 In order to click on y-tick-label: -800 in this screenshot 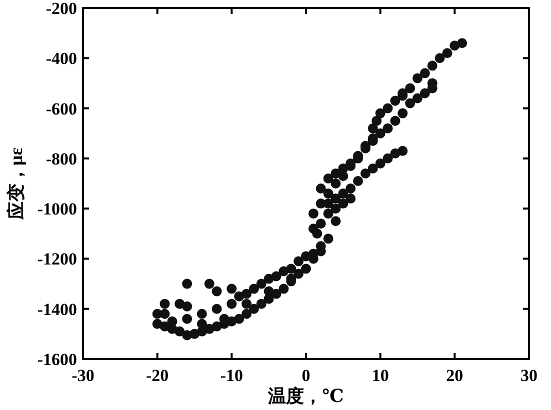, I will do `click(61, 158)`.